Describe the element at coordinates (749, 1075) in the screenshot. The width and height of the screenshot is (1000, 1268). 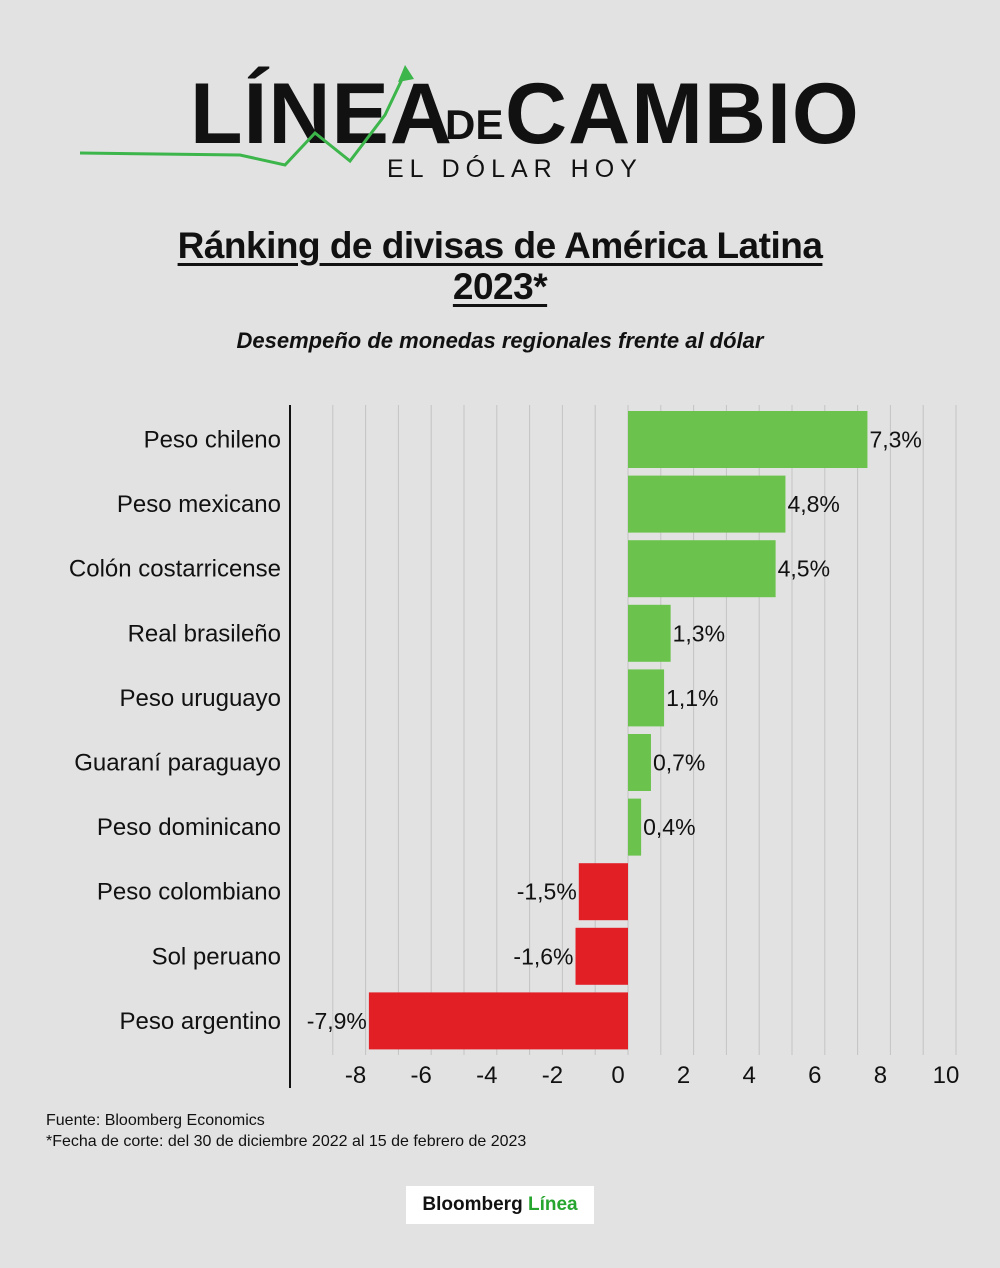
I see `x-tick-label: 4` at that location.